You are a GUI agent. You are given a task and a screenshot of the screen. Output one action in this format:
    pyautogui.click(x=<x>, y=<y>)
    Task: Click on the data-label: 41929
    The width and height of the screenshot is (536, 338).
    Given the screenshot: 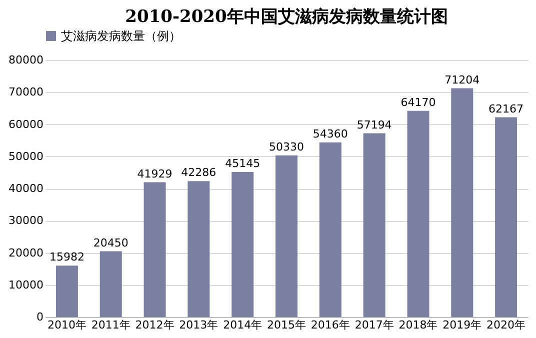 What is the action you would take?
    pyautogui.click(x=154, y=173)
    